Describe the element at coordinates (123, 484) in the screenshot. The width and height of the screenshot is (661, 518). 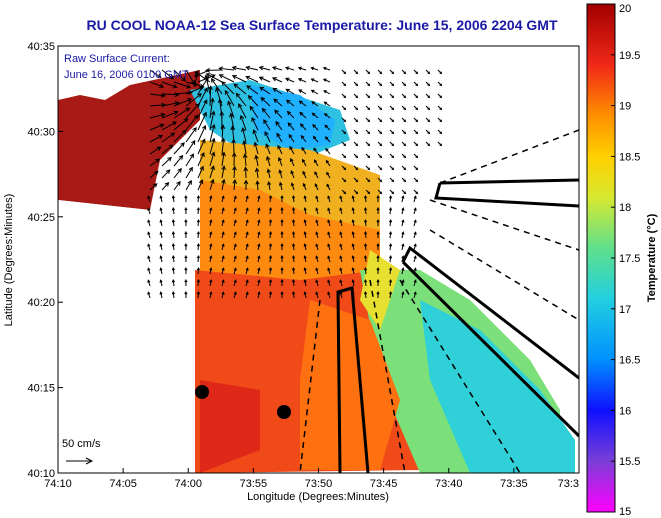
I see `x-tick-label: 74:05` at that location.